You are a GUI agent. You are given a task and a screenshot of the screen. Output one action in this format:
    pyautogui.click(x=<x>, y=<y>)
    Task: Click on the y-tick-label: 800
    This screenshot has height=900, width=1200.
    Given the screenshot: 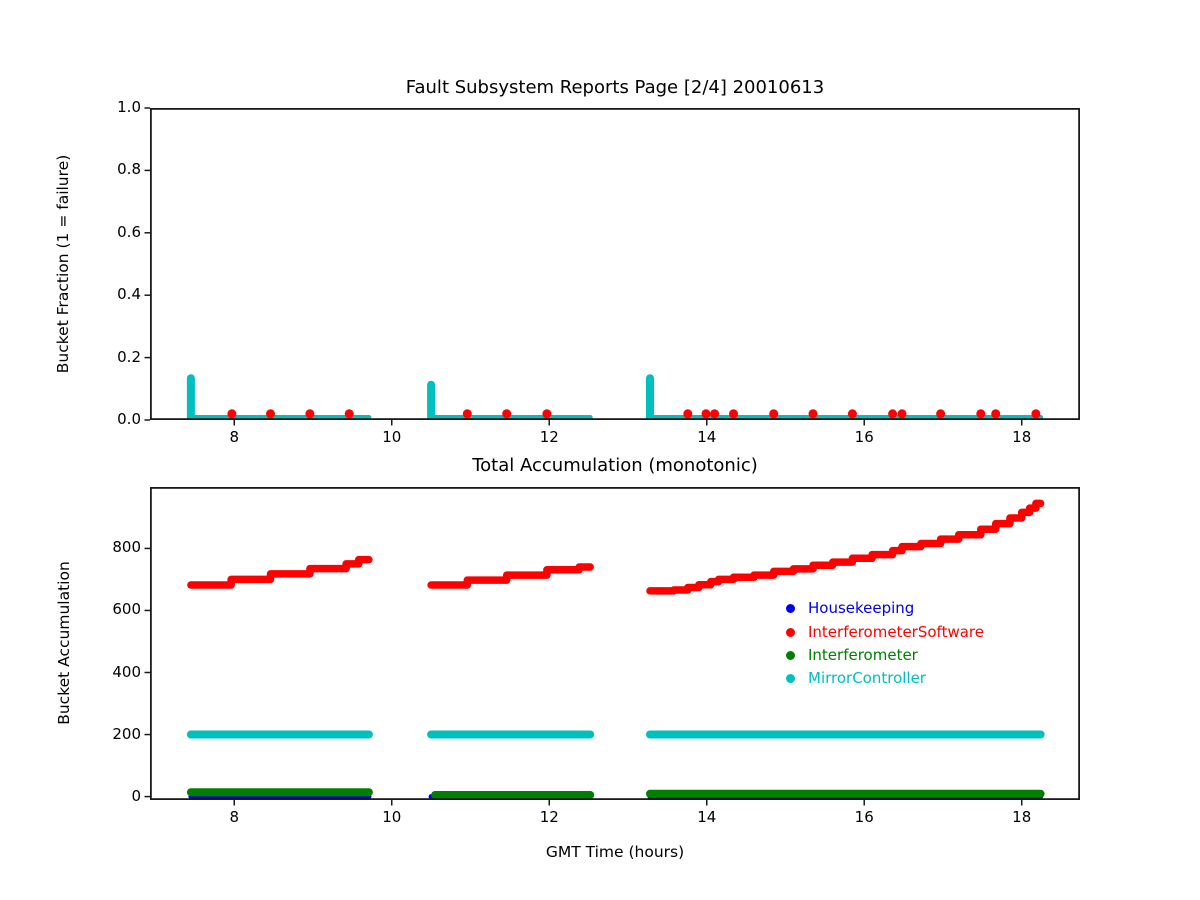 What is the action you would take?
    pyautogui.click(x=126, y=547)
    